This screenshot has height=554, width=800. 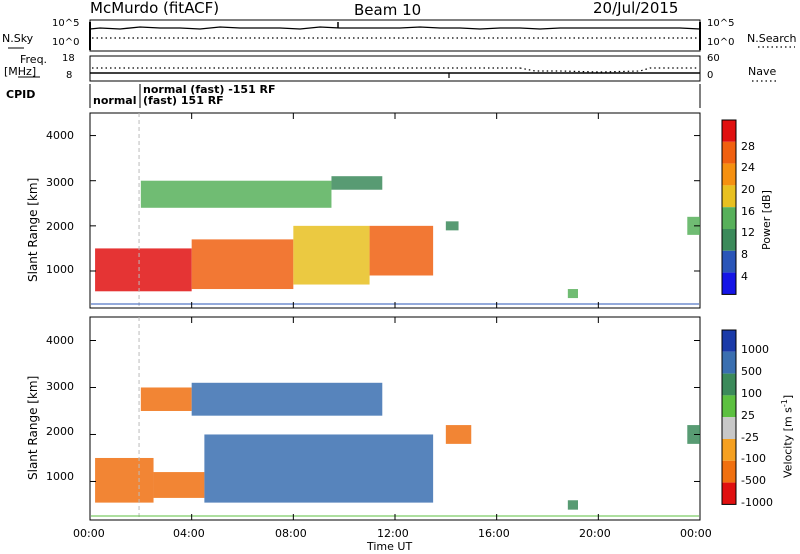 I want to click on nave-label: Nave, so click(x=762, y=71).